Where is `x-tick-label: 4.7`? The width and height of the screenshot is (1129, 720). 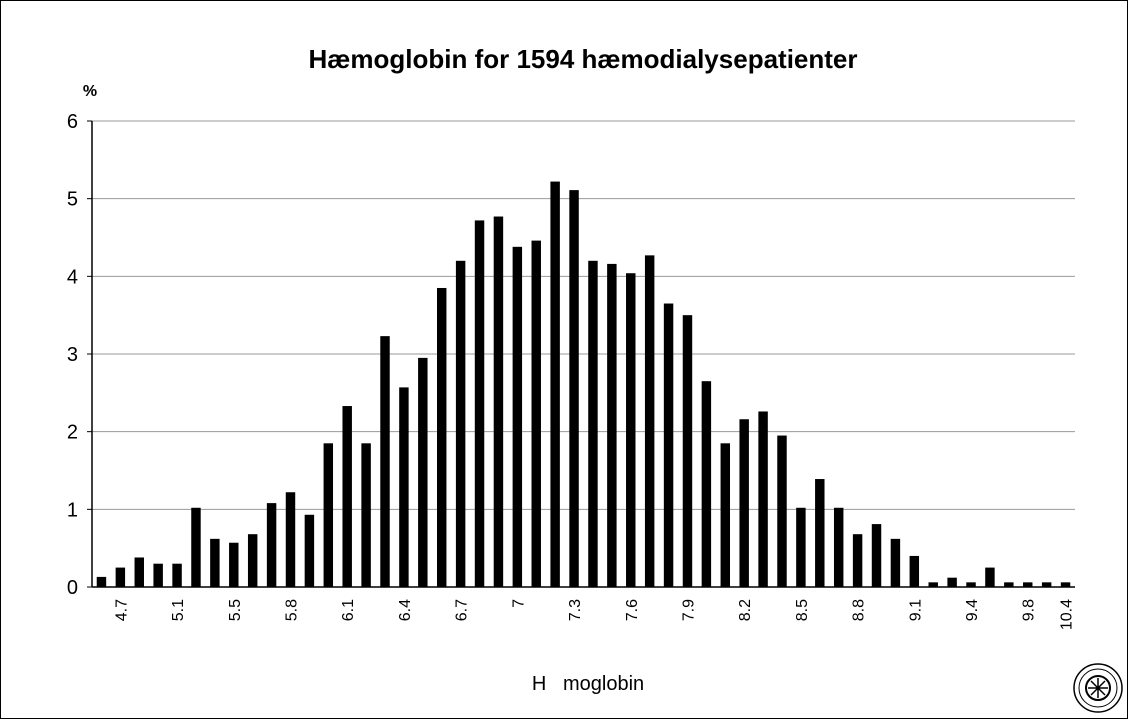
x-tick-label: 4.7 is located at coordinates (121, 610).